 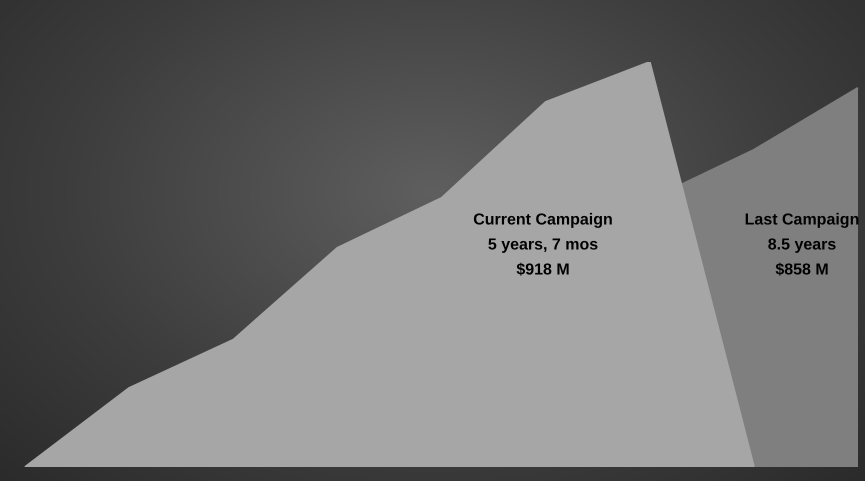 What do you see at coordinates (543, 245) in the screenshot?
I see `annotation: 5 years, 7 mos` at bounding box center [543, 245].